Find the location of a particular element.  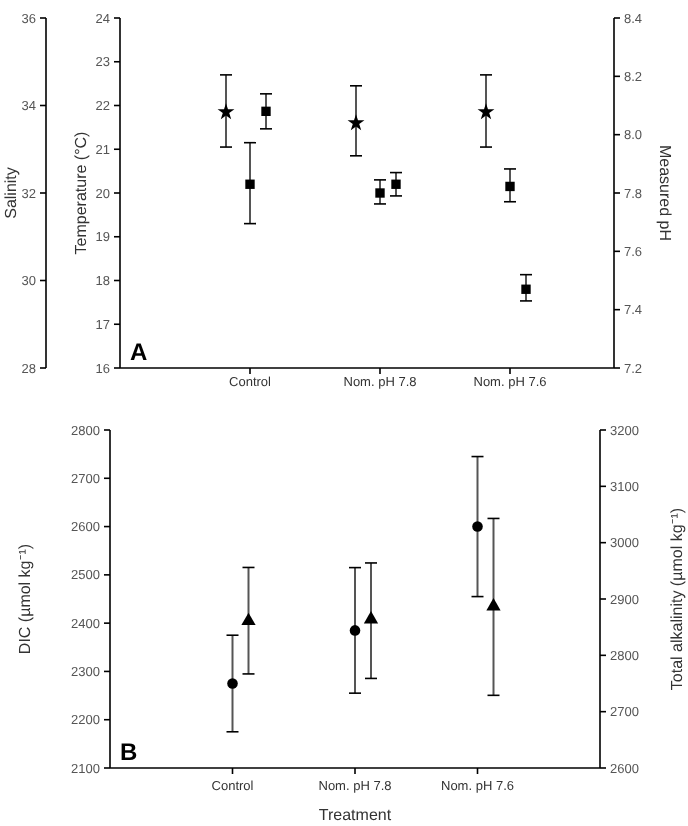

annotation: B is located at coordinates (129, 752).